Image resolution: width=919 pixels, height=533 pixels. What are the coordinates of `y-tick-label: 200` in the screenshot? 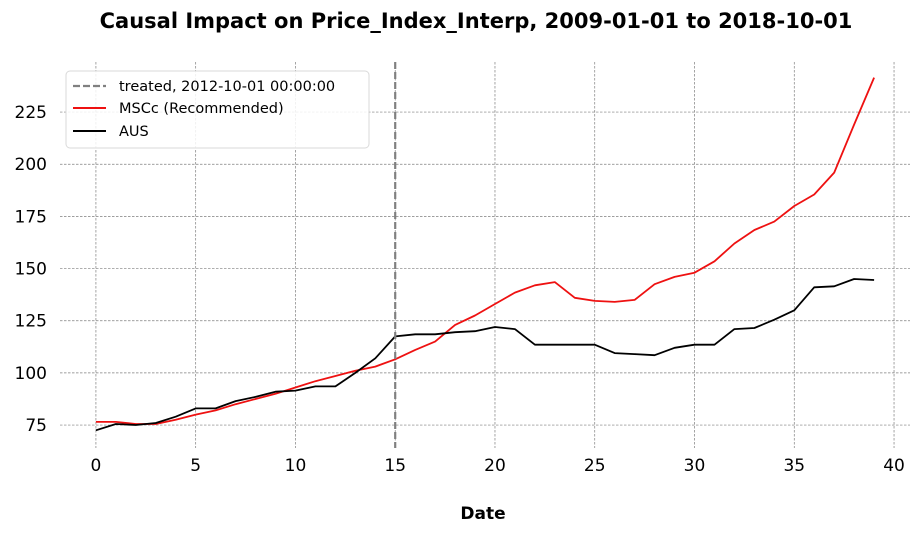 It's located at (31, 165).